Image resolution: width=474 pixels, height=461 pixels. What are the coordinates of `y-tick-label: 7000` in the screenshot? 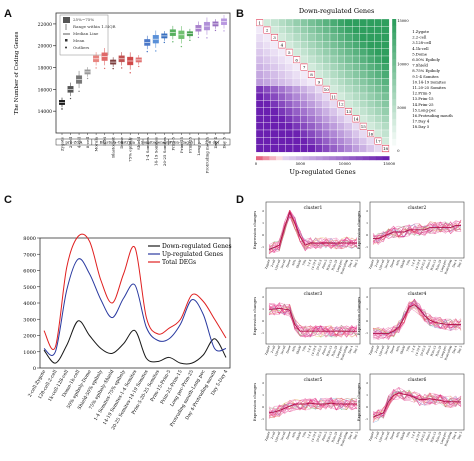 It's located at (29, 255).